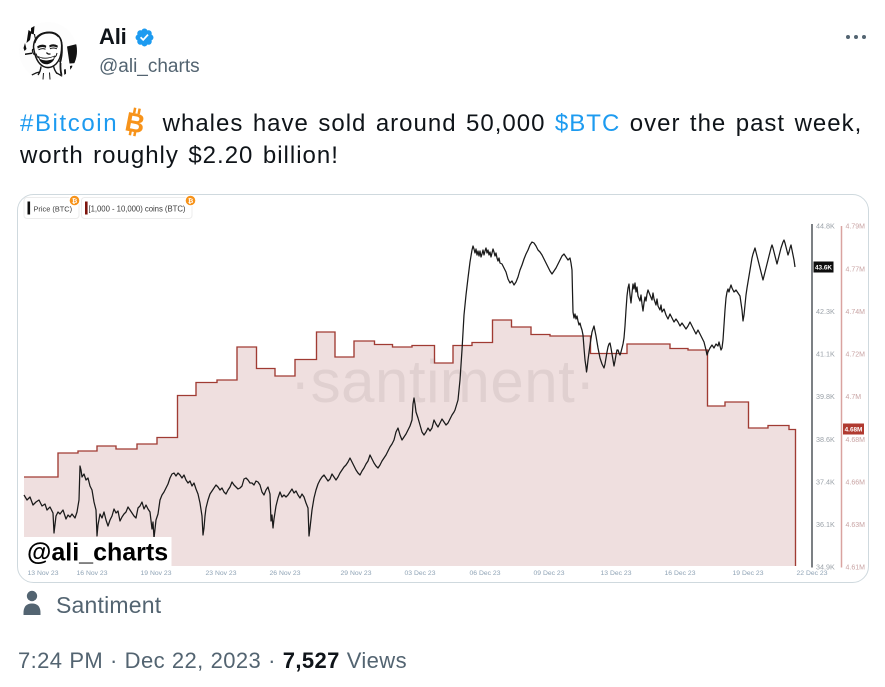  What do you see at coordinates (680, 573) in the screenshot?
I see `svg-text: 16 Dec 23` at bounding box center [680, 573].